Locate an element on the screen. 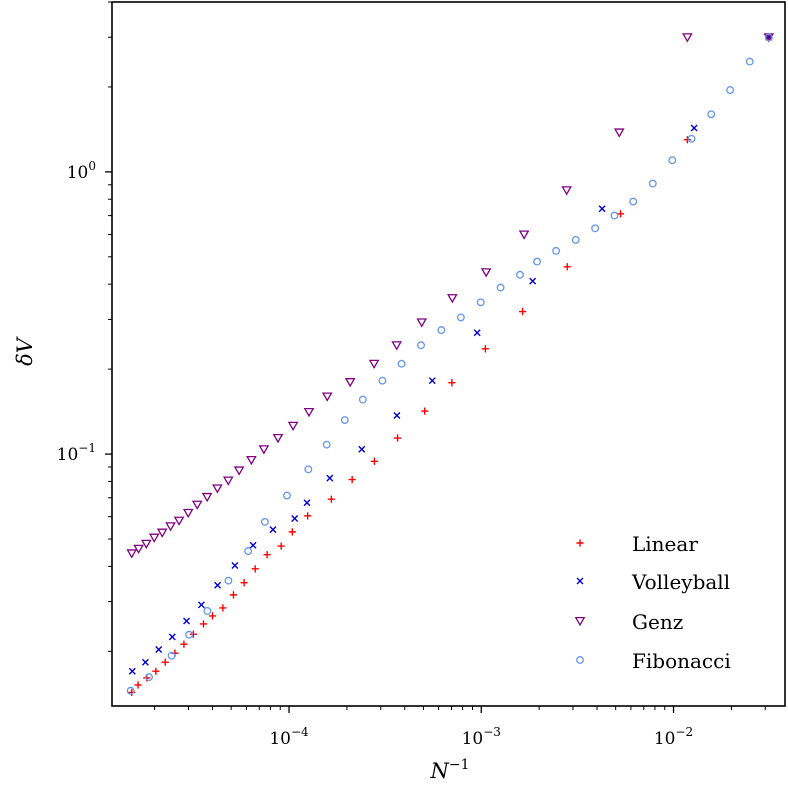 This screenshot has width=788, height=788. legend-label: Linear is located at coordinates (665, 544).